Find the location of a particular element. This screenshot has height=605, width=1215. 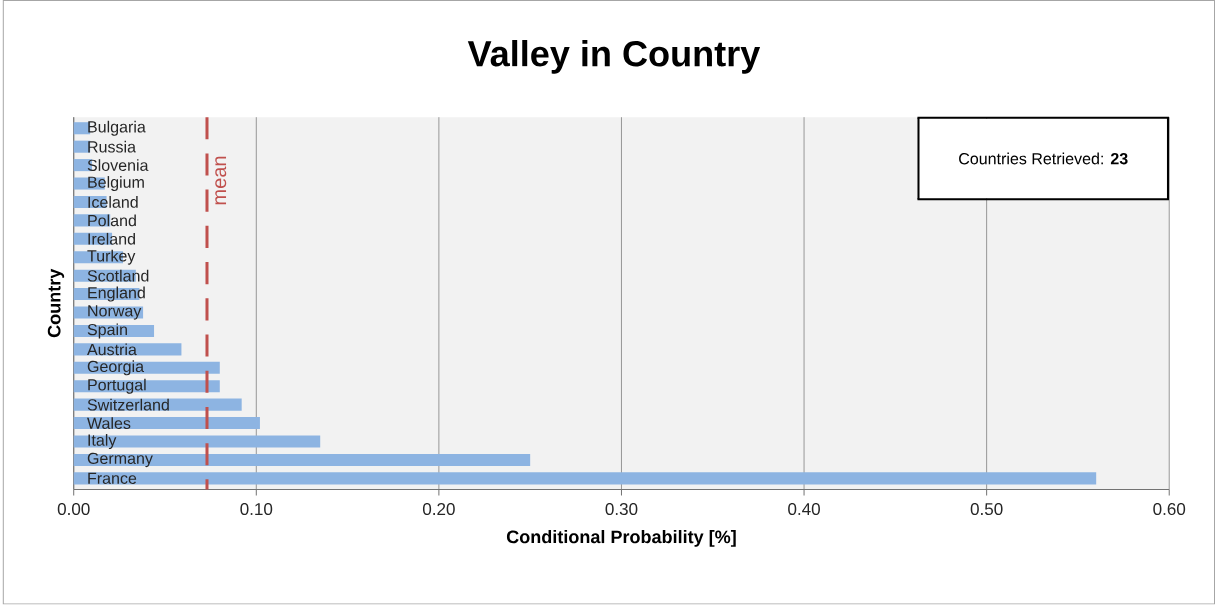

y-tick-label: Iceland is located at coordinates (113, 202).